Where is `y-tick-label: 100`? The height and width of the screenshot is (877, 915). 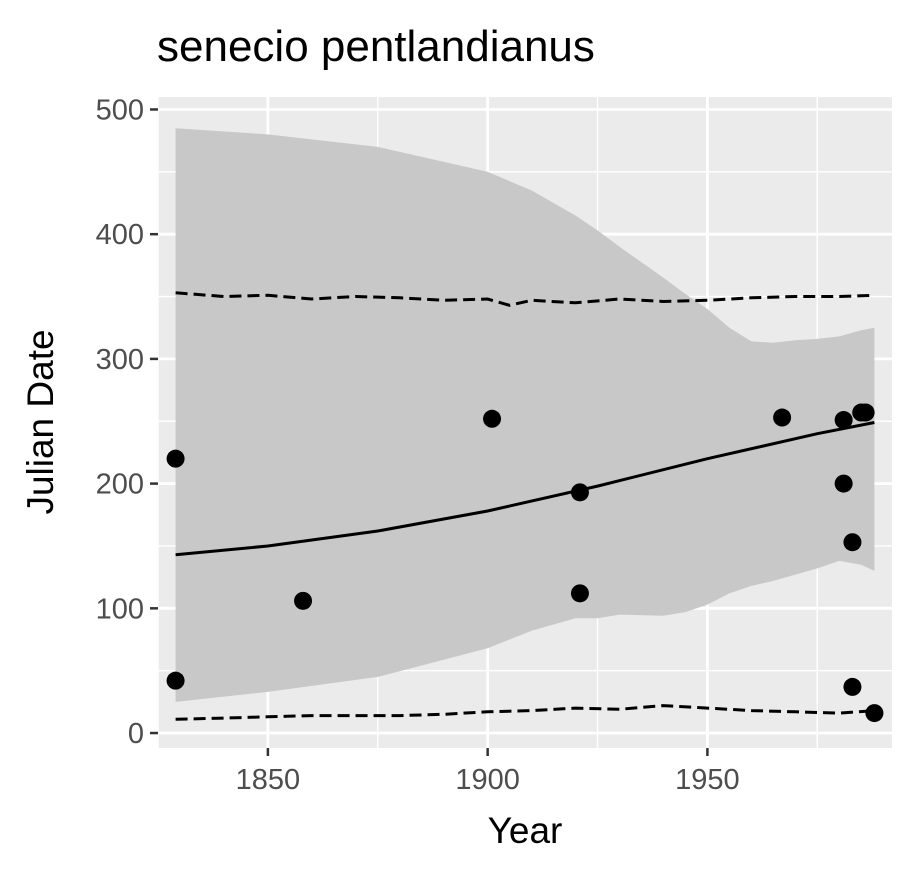
y-tick-label: 100 is located at coordinates (120, 609).